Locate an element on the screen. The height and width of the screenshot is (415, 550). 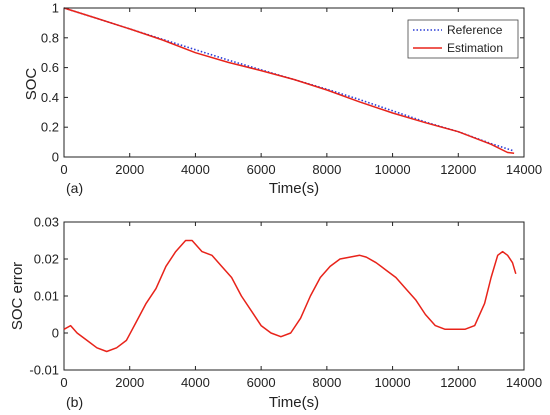
y-tick-label-a-1: 0.2 is located at coordinates (50, 127).